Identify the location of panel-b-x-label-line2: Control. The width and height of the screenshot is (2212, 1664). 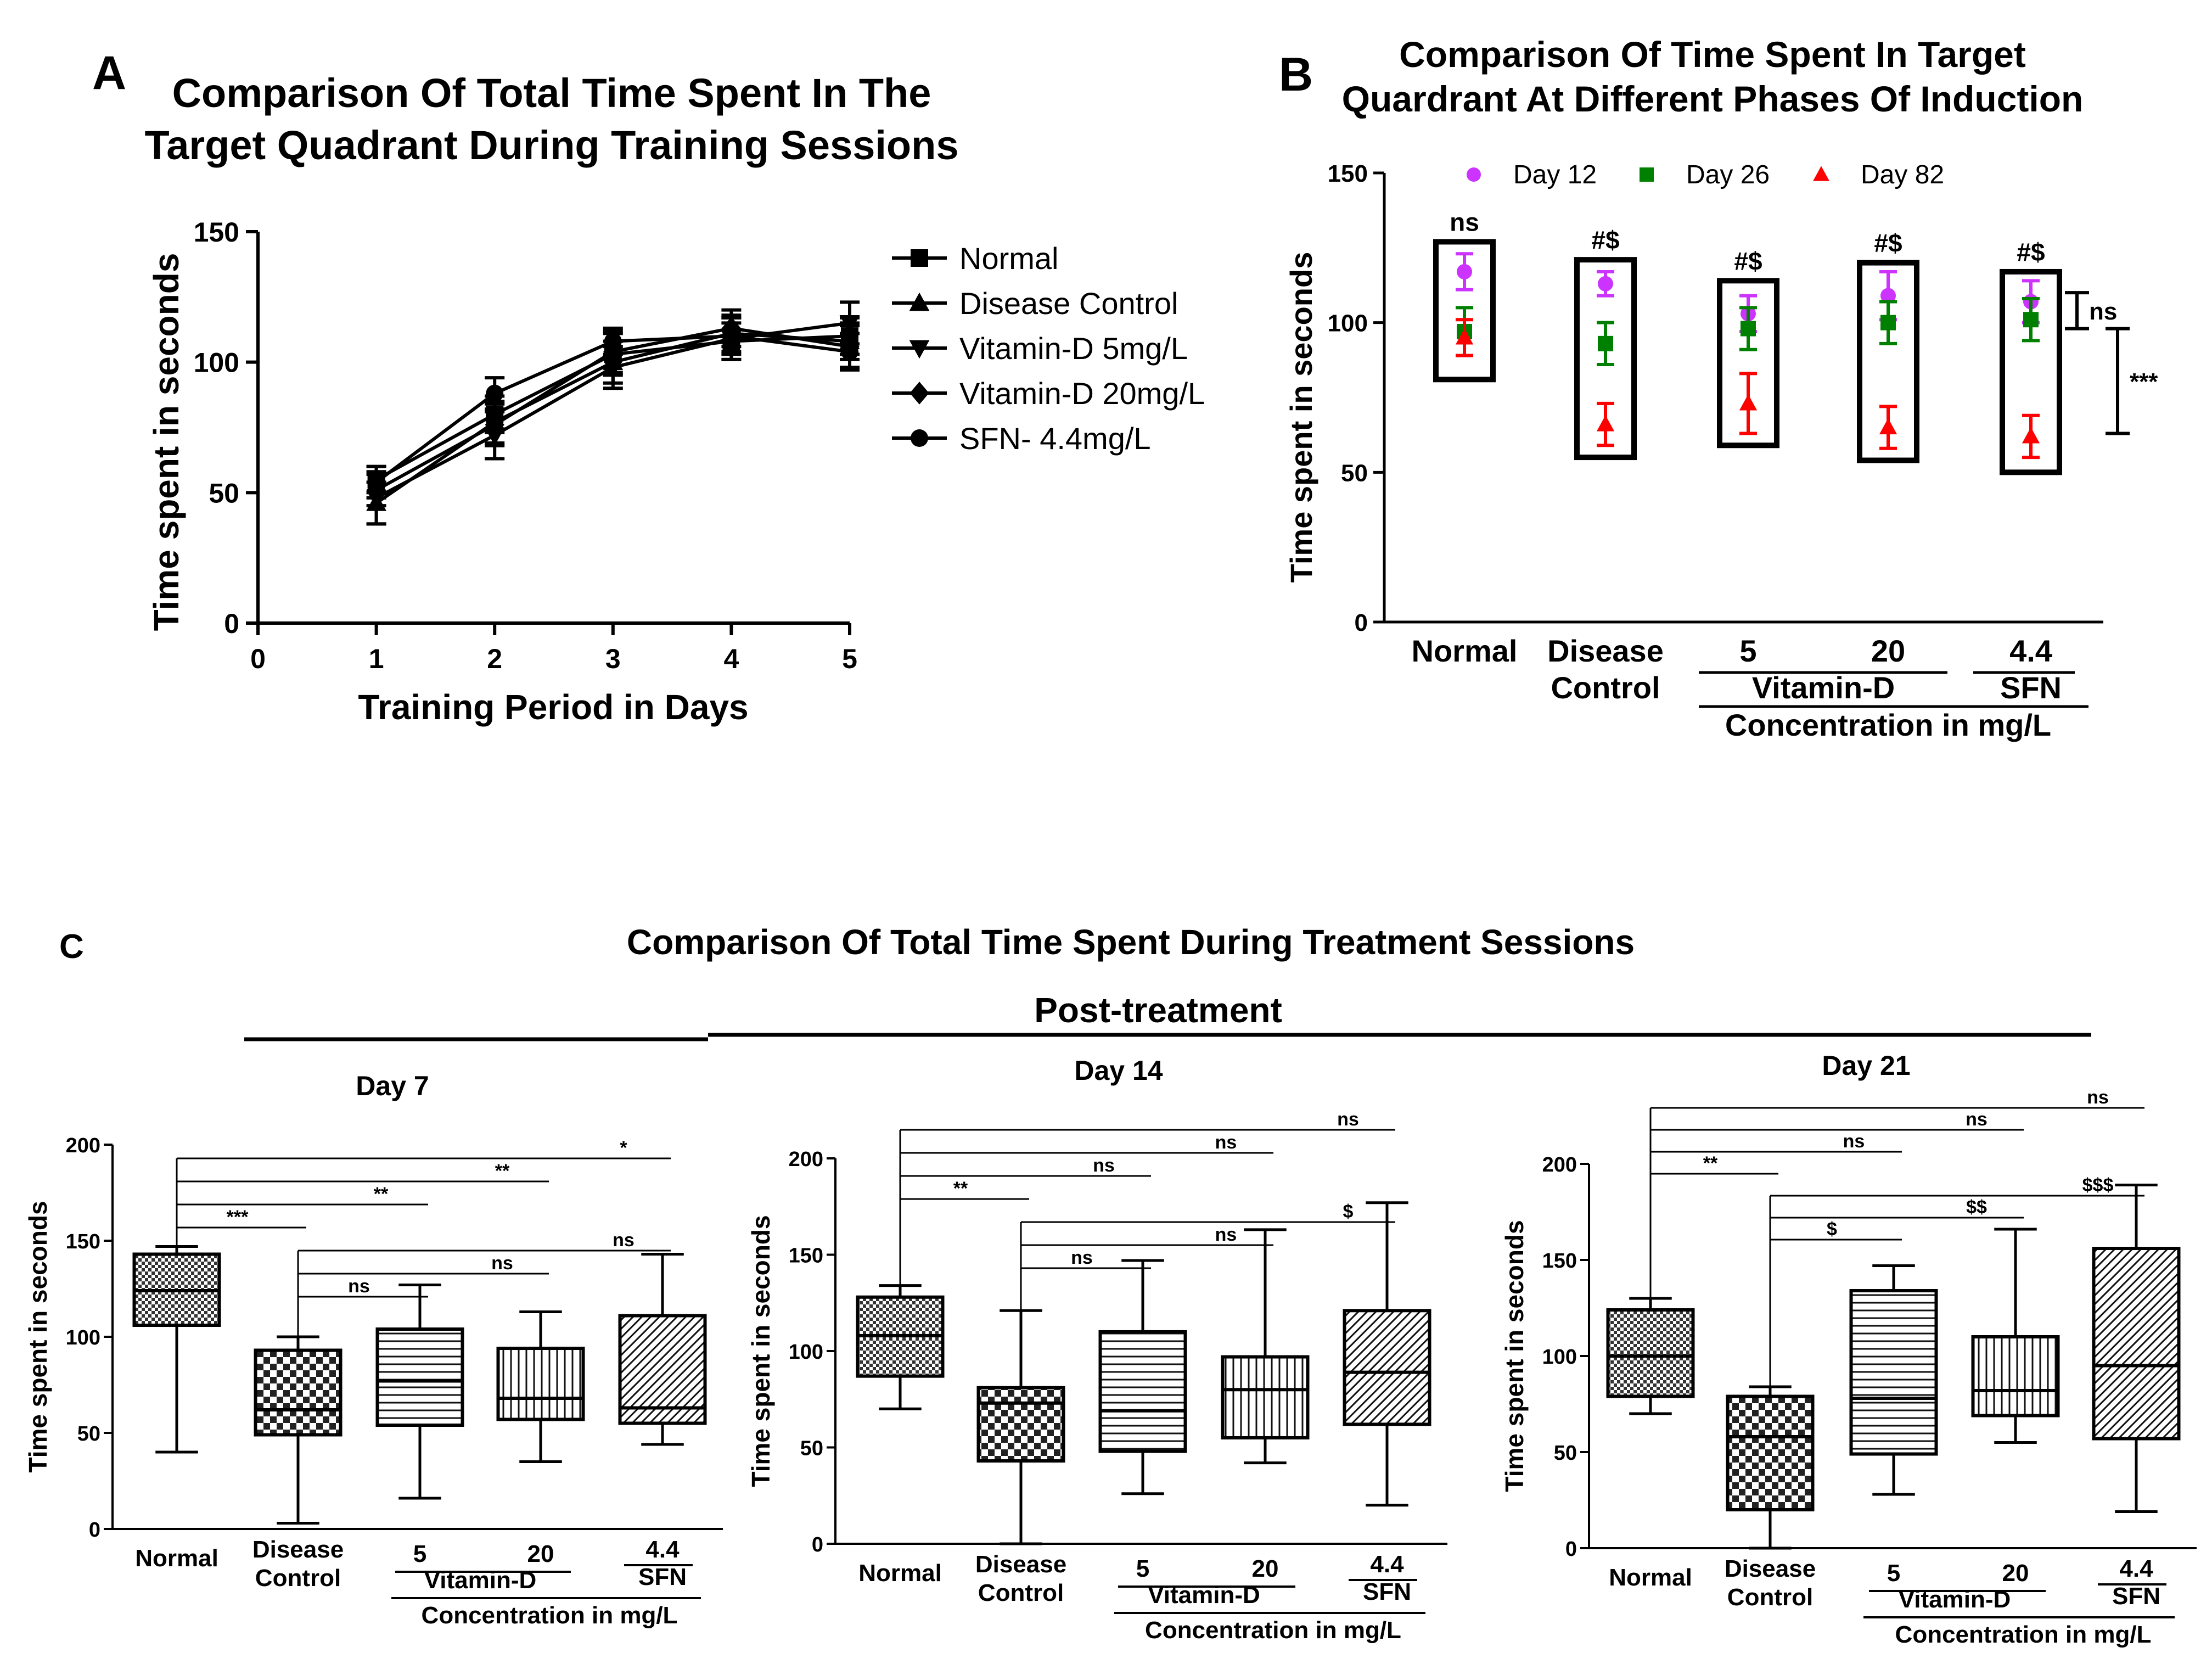
(1605, 688).